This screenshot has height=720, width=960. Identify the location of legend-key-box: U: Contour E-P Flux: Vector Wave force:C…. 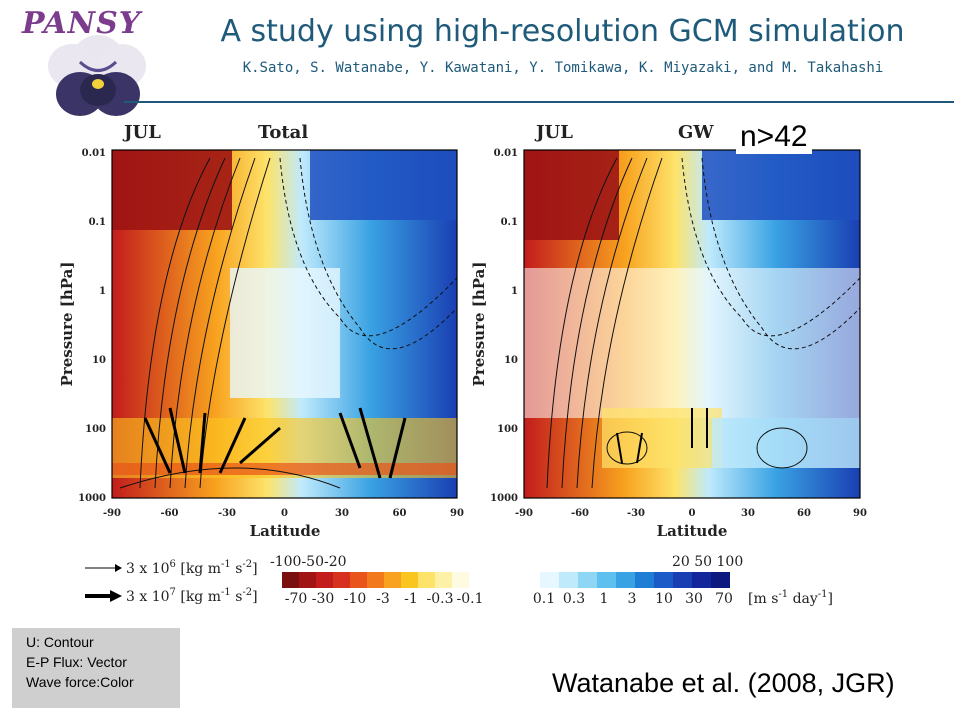
(96, 668).